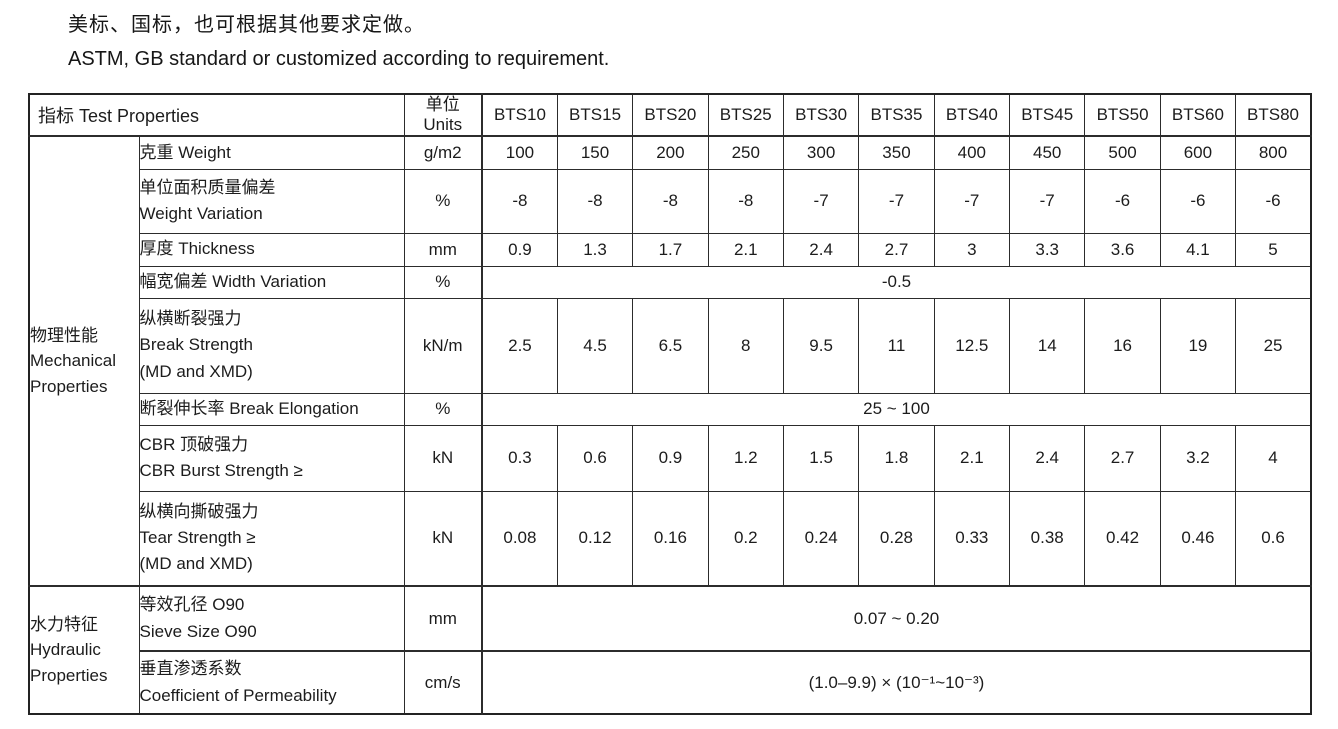 The image size is (1338, 729). Describe the element at coordinates (443, 458) in the screenshot. I see `unit-cell: kN` at that location.